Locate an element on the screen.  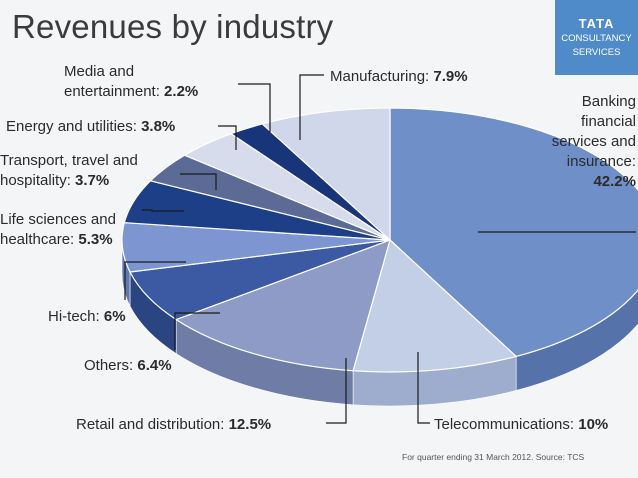
logo-brand: TATA is located at coordinates (596, 23).